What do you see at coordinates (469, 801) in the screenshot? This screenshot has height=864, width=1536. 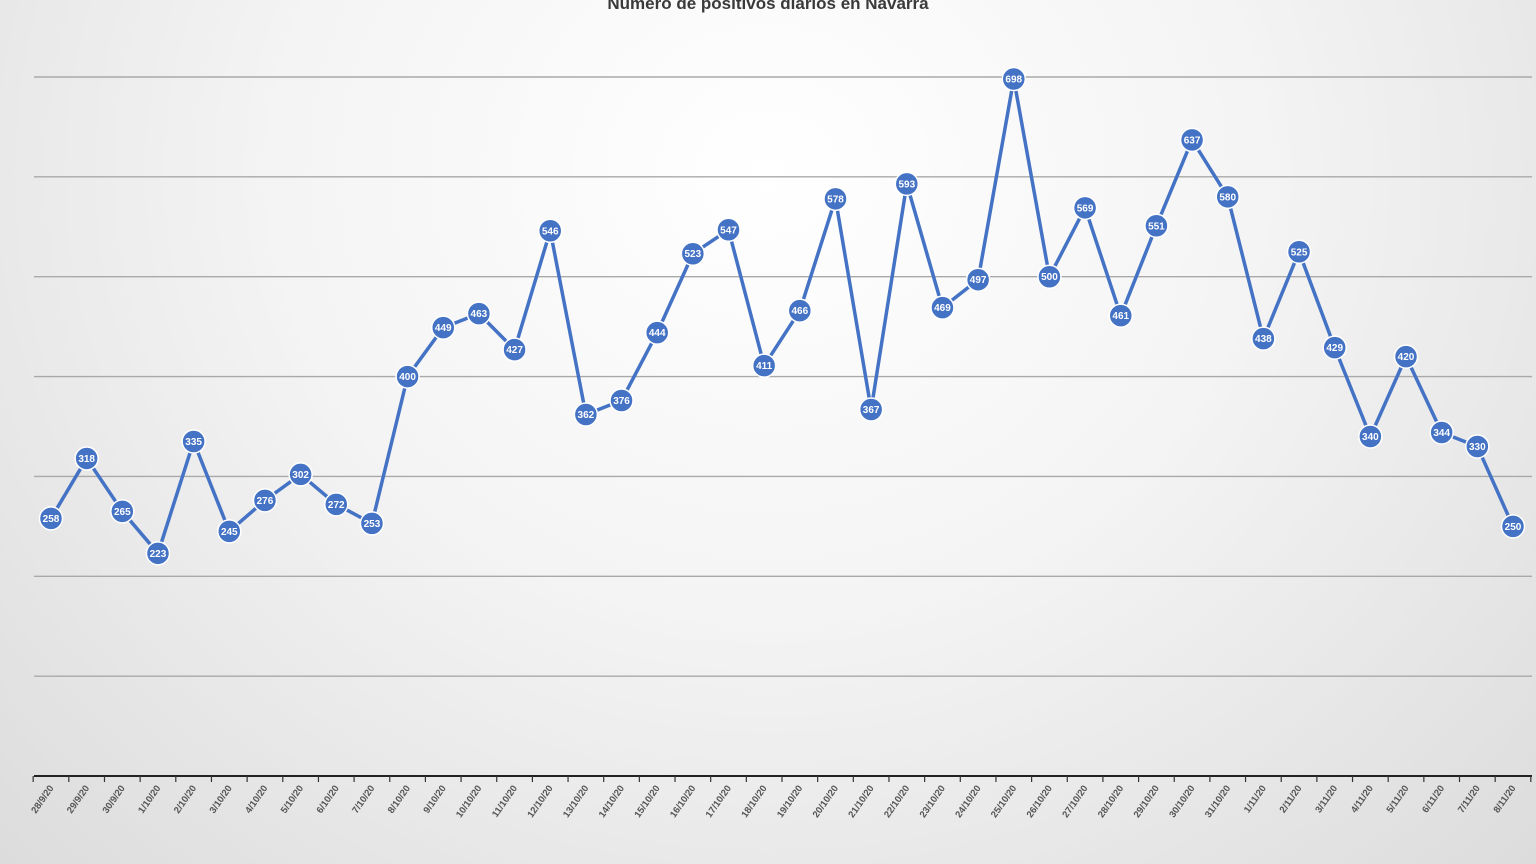 I see `x-tick-label: 10/10/20` at bounding box center [469, 801].